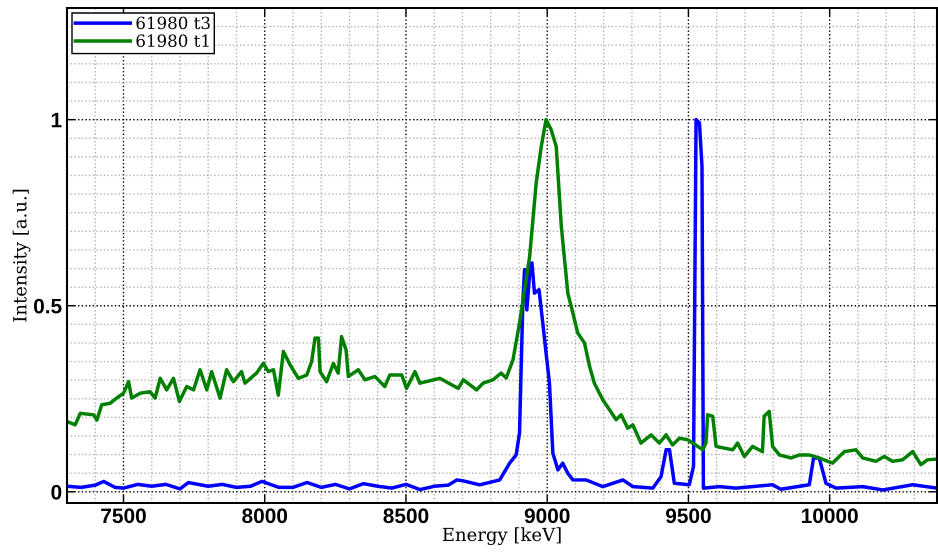  I want to click on x-axis-title: Energy [keV], so click(501, 536).